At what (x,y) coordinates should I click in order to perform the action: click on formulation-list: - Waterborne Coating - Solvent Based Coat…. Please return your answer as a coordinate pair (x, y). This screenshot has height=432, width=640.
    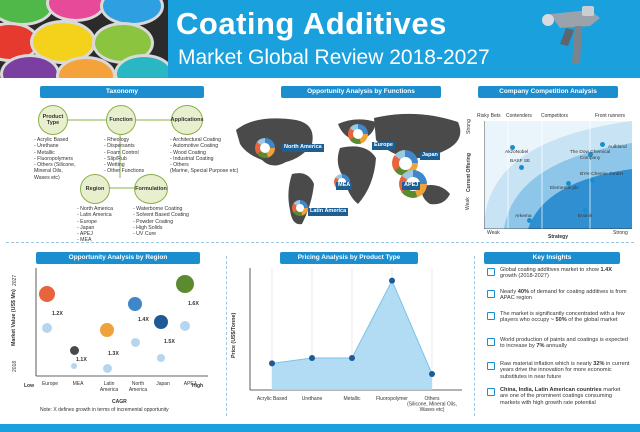
    Looking at the image, I should click on (161, 221).